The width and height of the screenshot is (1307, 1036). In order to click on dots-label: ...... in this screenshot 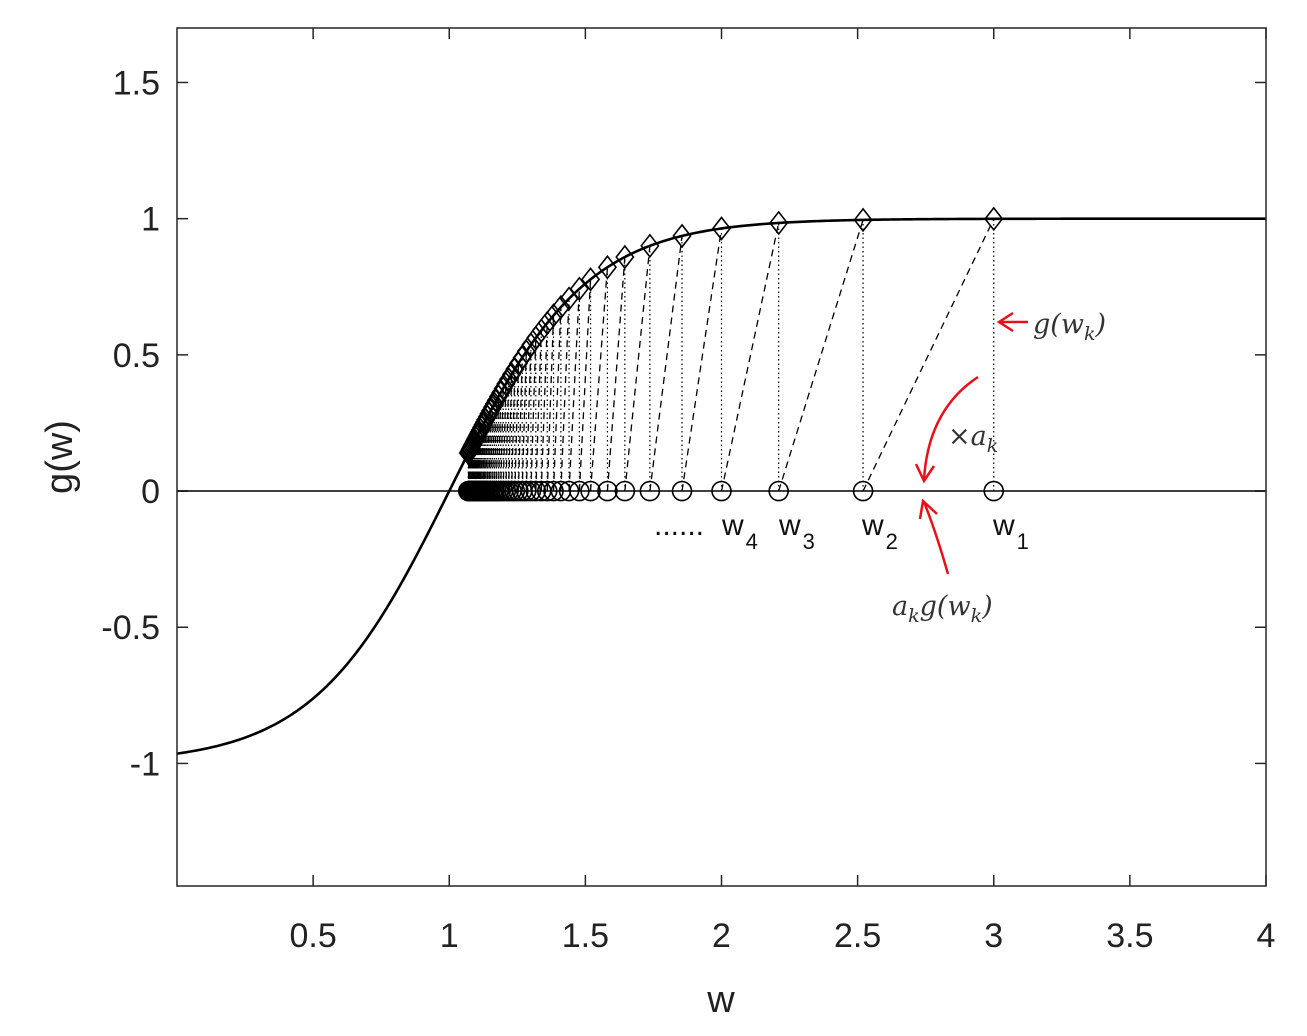, I will do `click(679, 525)`.